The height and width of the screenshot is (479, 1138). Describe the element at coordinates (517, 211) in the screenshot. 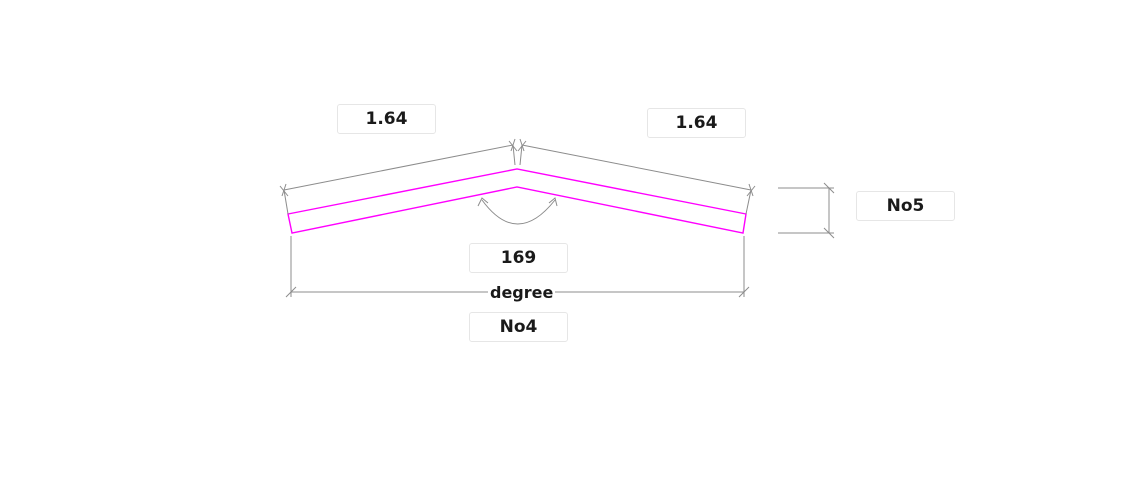

I see `ridge-angle-arc` at that location.